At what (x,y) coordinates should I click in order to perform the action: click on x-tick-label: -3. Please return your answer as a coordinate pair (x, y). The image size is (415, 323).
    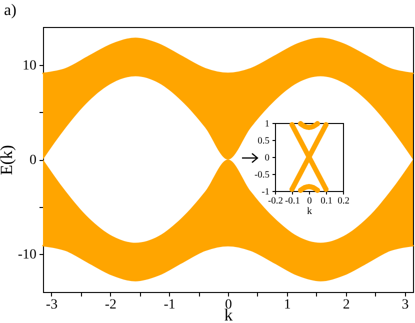
    Looking at the image, I should click on (52, 305).